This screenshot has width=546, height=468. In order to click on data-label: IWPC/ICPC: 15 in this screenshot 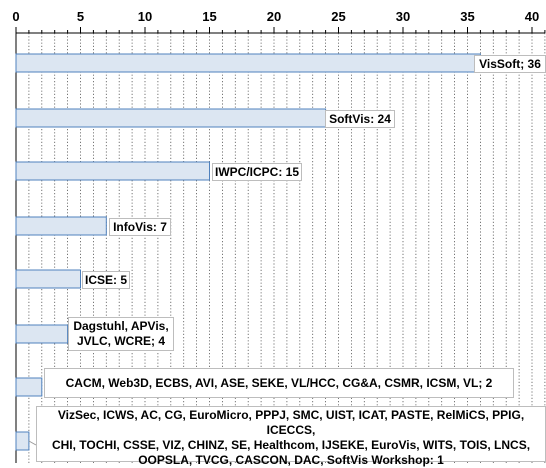, I will do `click(257, 172)`.